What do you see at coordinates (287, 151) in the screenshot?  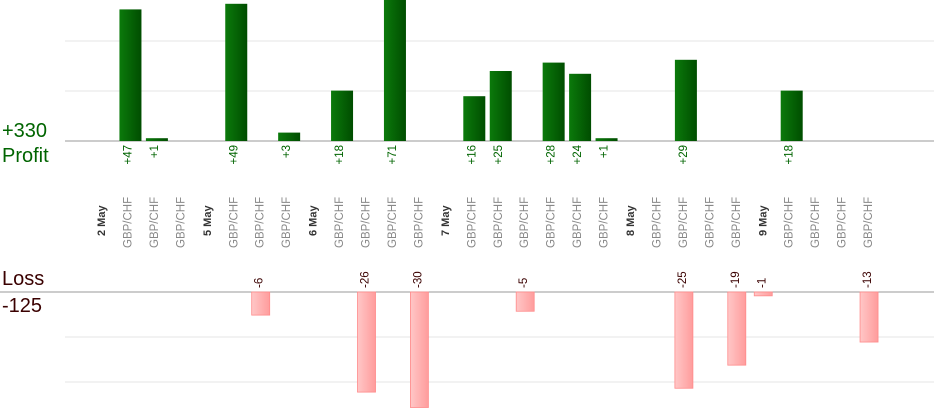 I see `profit-value-label: +3` at bounding box center [287, 151].